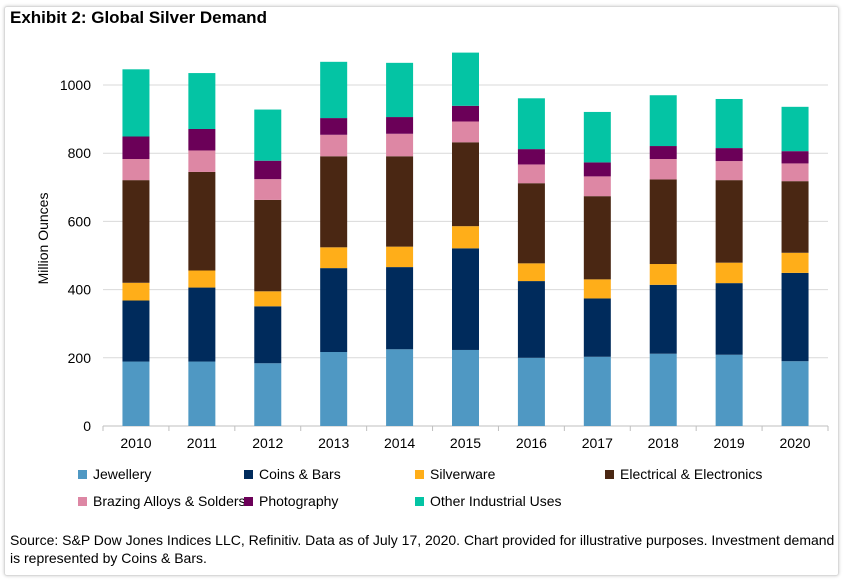 The width and height of the screenshot is (843, 581). I want to click on legend-label: Other Industrial Uses, so click(496, 501).